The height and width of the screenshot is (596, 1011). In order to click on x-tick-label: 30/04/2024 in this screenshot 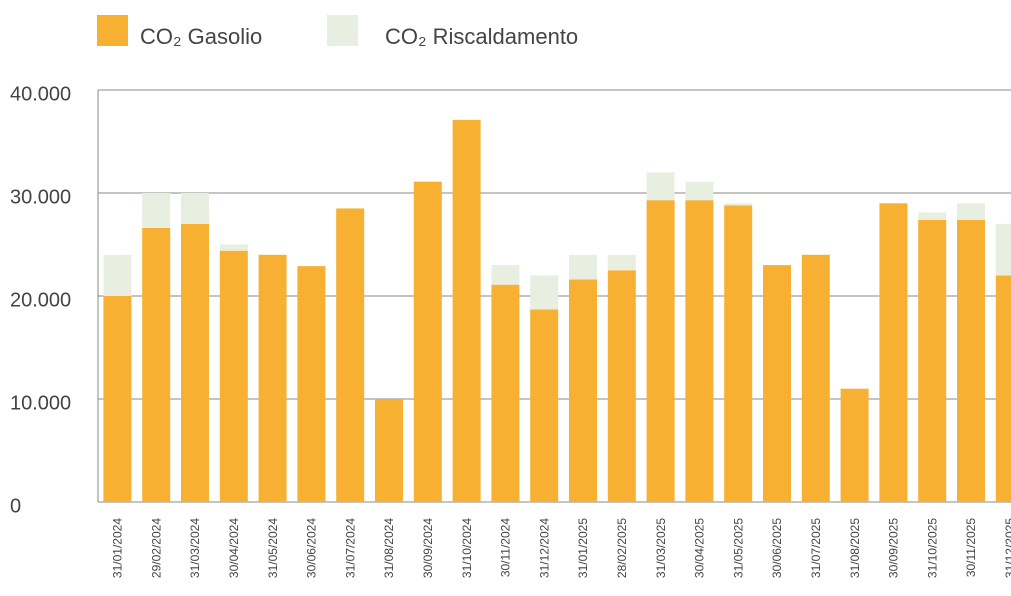, I will do `click(234, 548)`.